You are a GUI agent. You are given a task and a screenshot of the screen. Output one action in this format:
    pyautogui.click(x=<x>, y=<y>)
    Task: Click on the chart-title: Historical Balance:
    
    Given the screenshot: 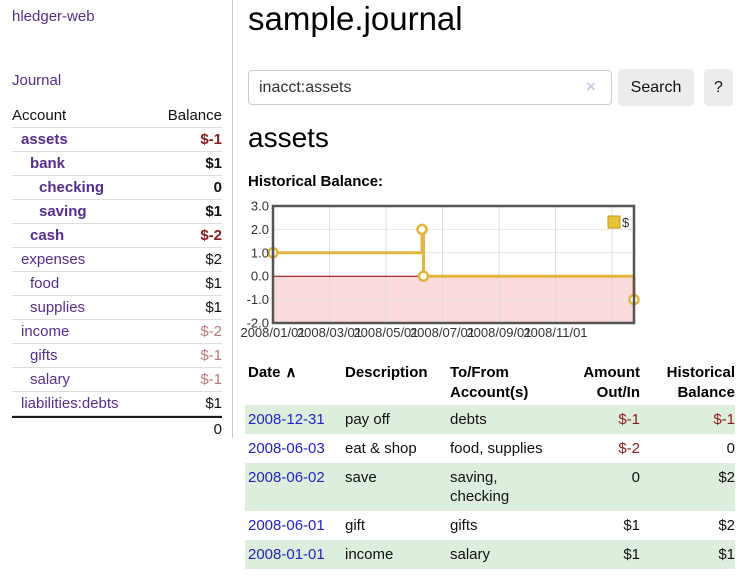 What is the action you would take?
    pyautogui.click(x=316, y=181)
    